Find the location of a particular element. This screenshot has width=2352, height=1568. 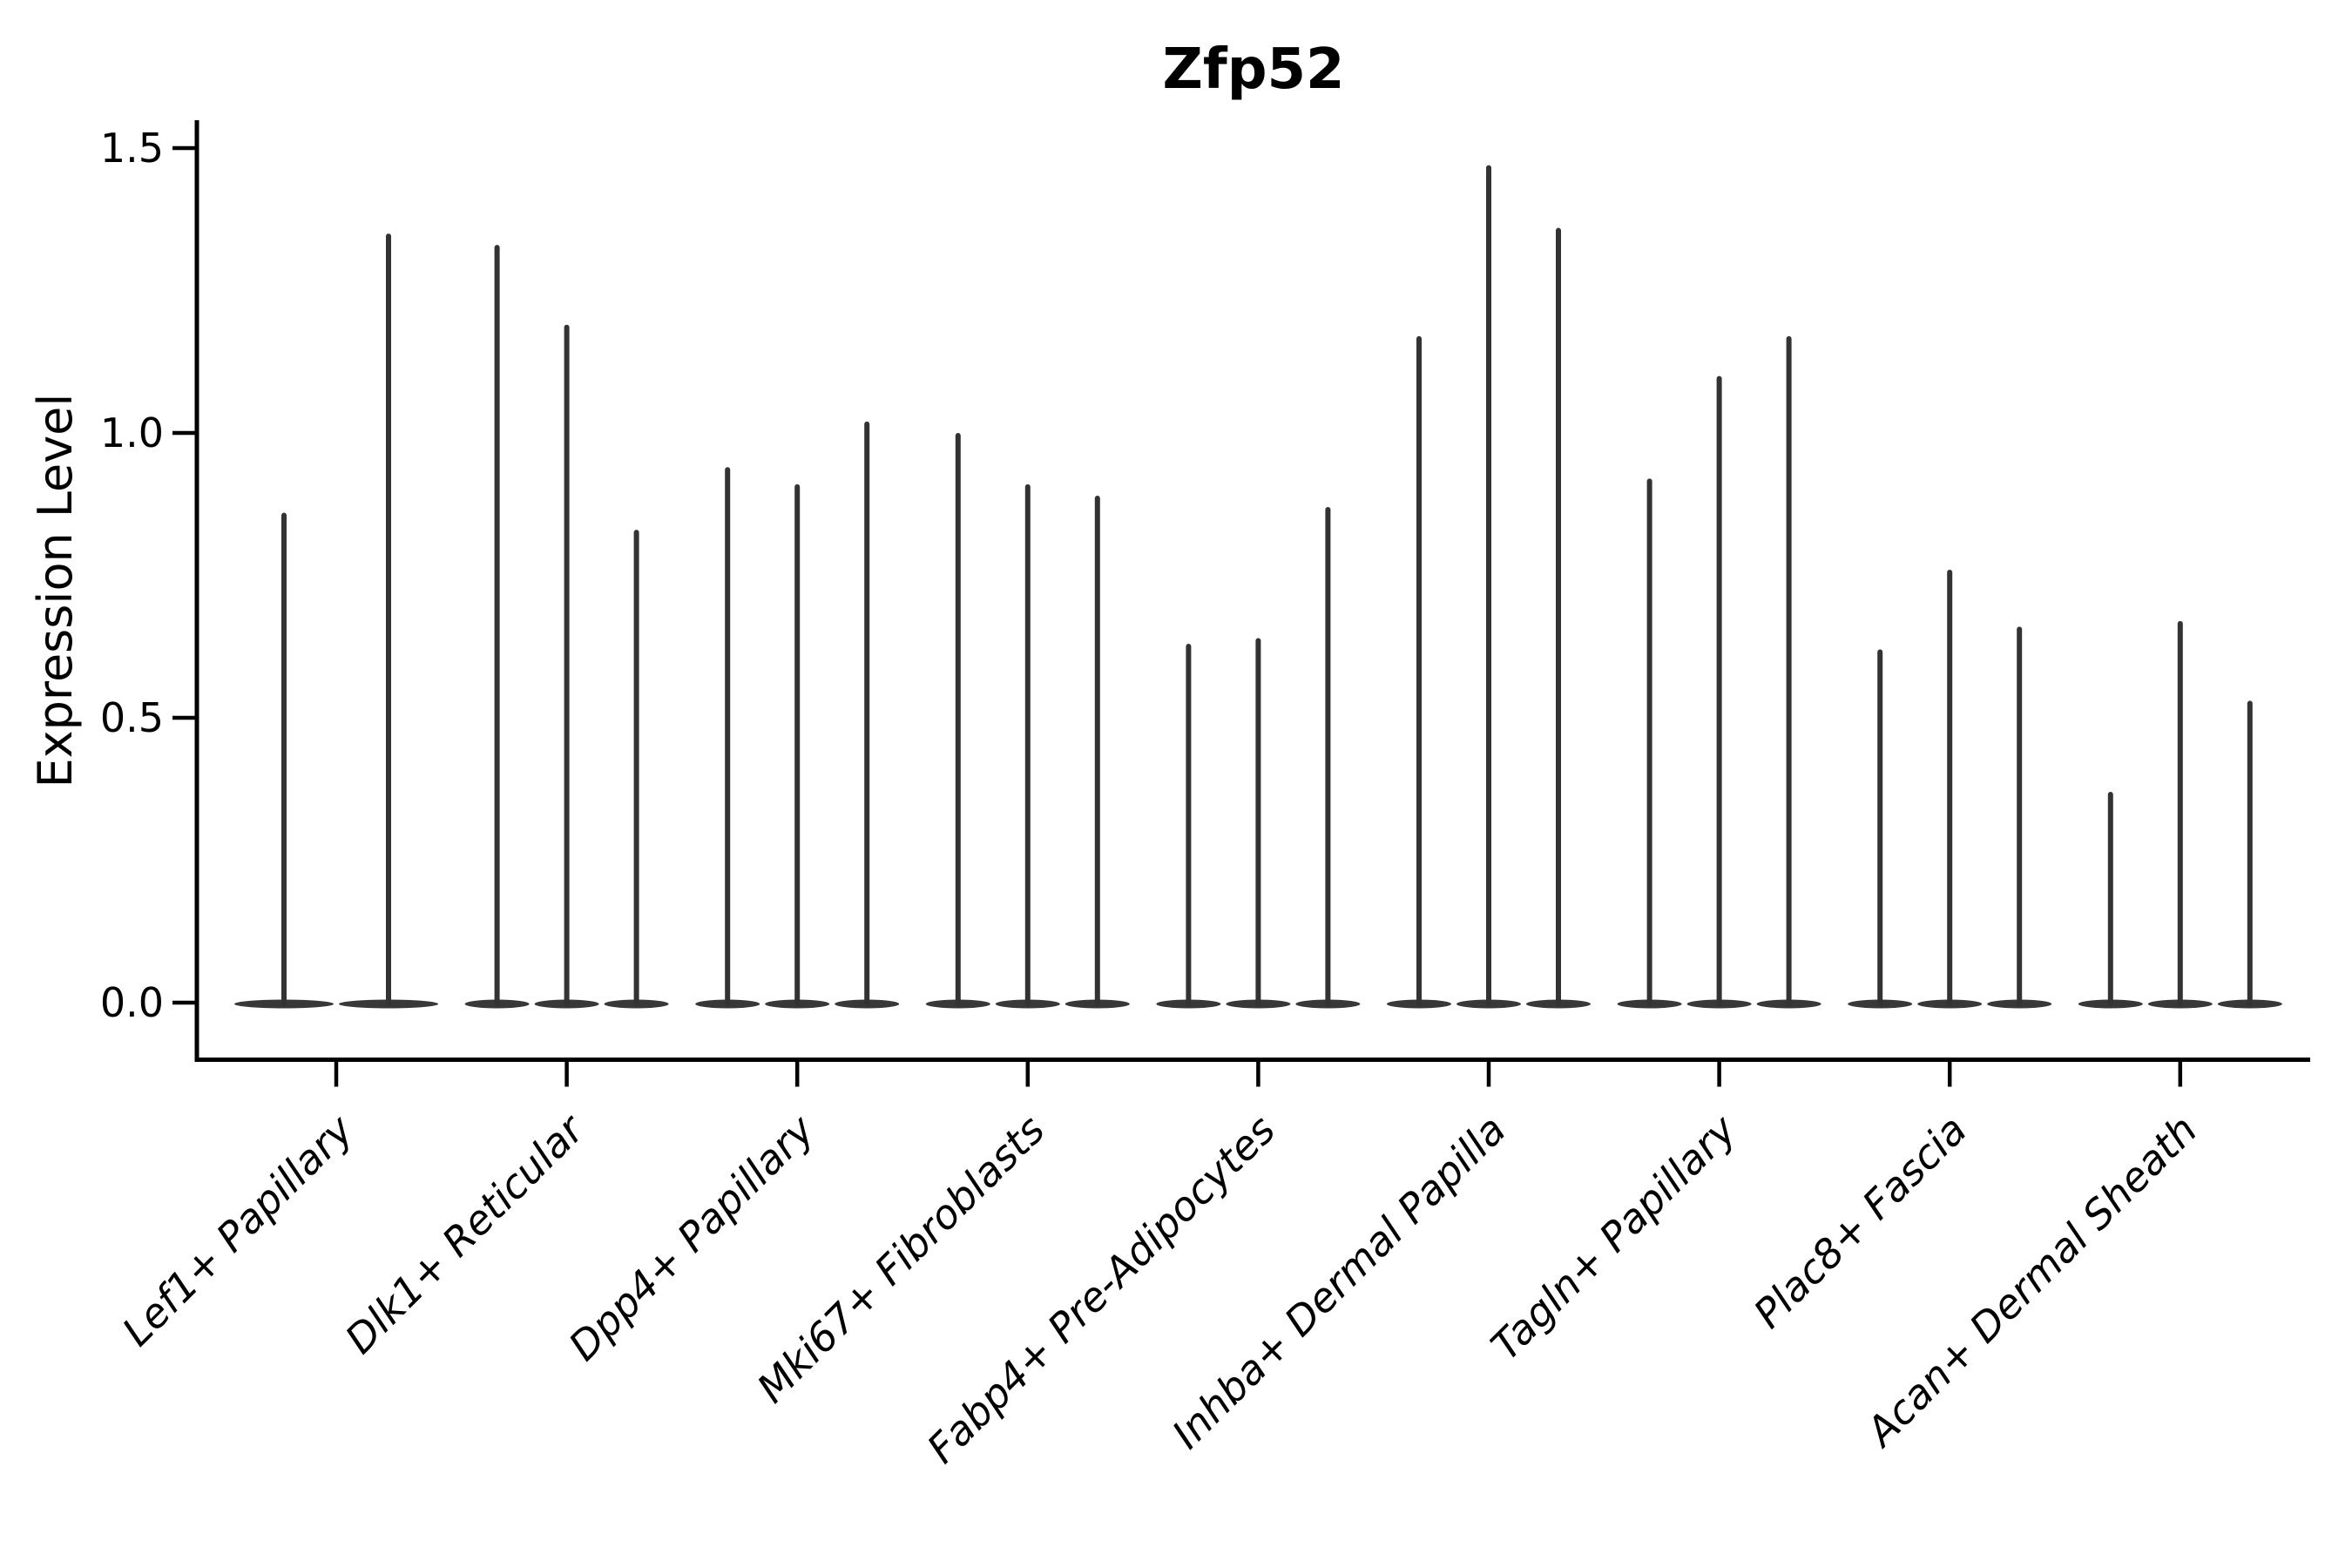

y-tick-label: 0.5 is located at coordinates (132, 717).